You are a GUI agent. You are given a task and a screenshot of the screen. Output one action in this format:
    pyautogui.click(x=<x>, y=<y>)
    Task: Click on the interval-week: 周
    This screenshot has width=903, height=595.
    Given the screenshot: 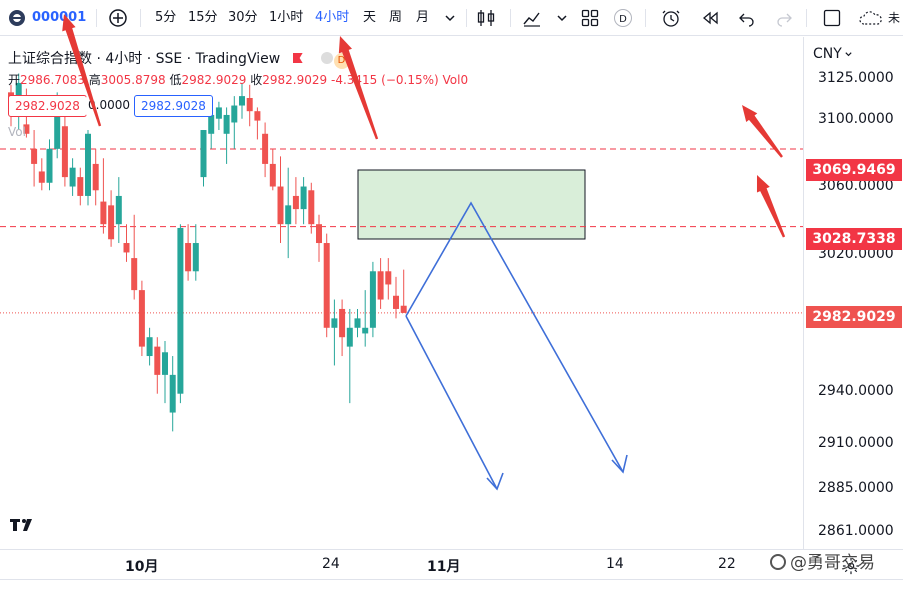 What is the action you would take?
    pyautogui.click(x=396, y=17)
    